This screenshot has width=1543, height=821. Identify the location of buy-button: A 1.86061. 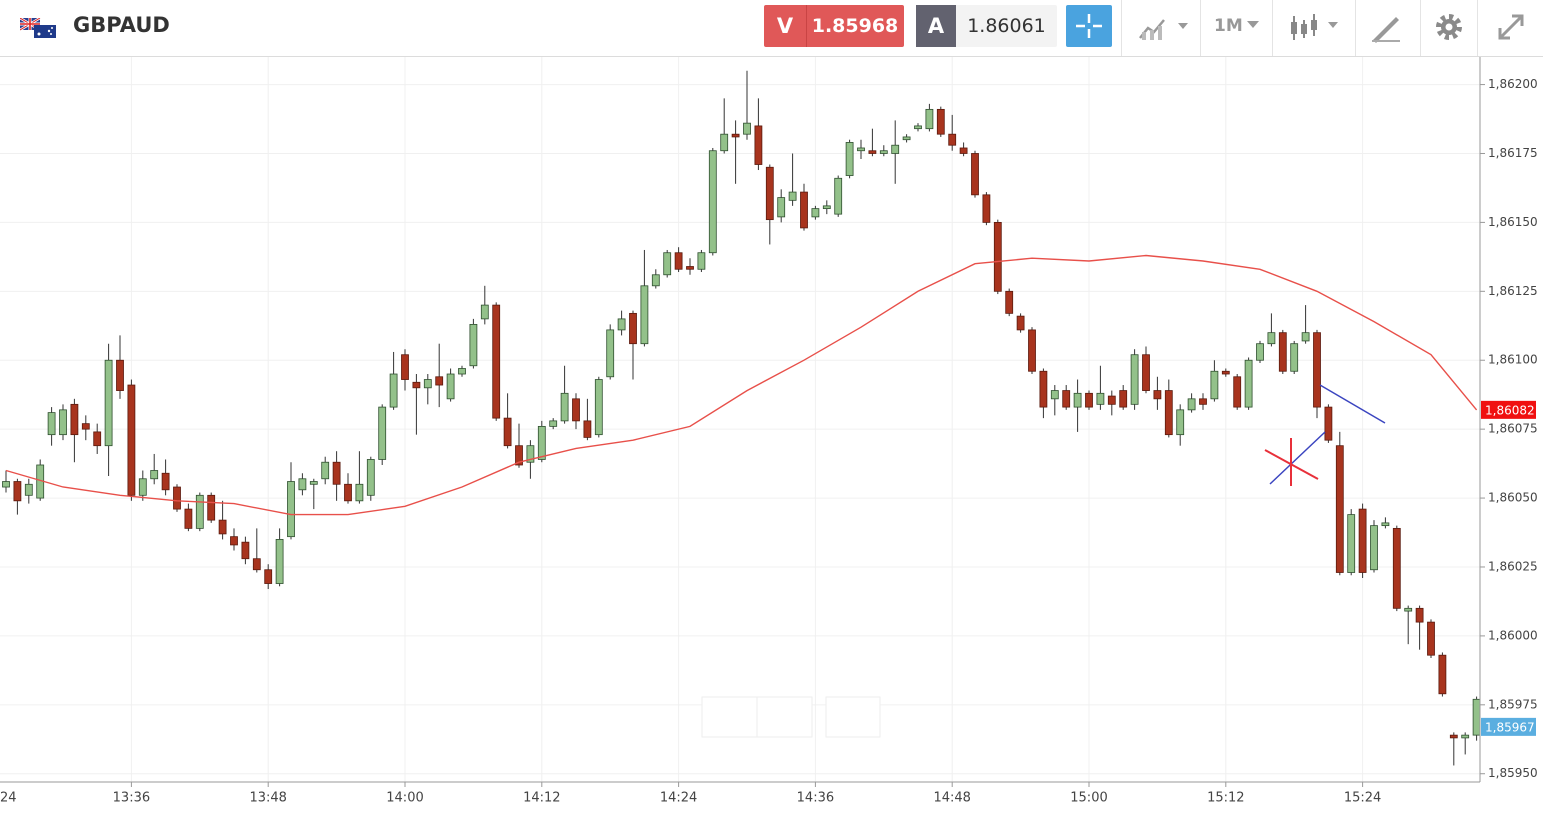
(986, 26).